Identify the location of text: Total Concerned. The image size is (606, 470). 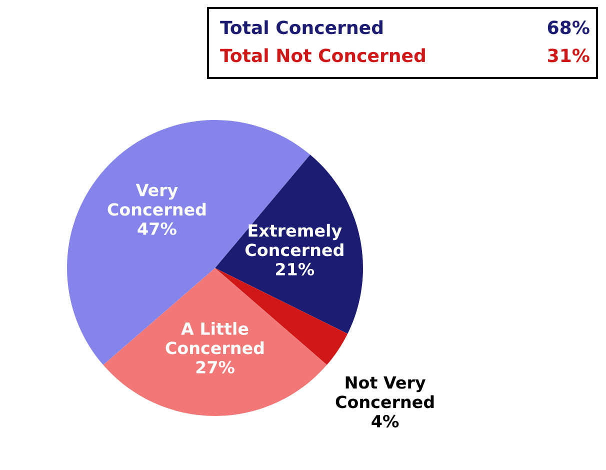
(301, 27).